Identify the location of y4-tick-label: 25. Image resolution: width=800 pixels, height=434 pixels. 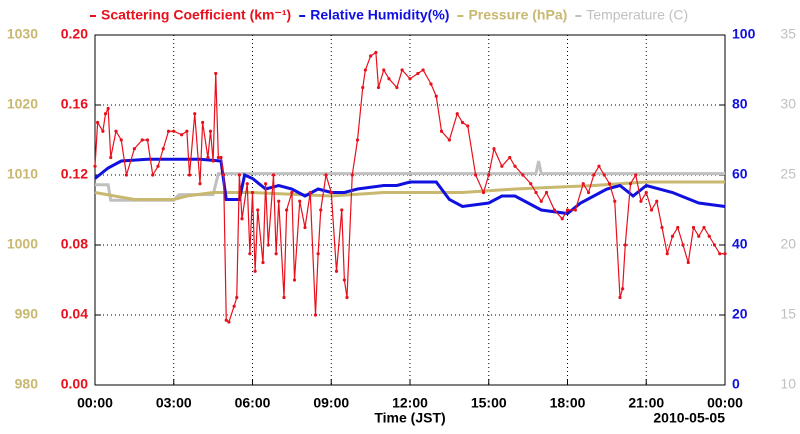
(788, 174).